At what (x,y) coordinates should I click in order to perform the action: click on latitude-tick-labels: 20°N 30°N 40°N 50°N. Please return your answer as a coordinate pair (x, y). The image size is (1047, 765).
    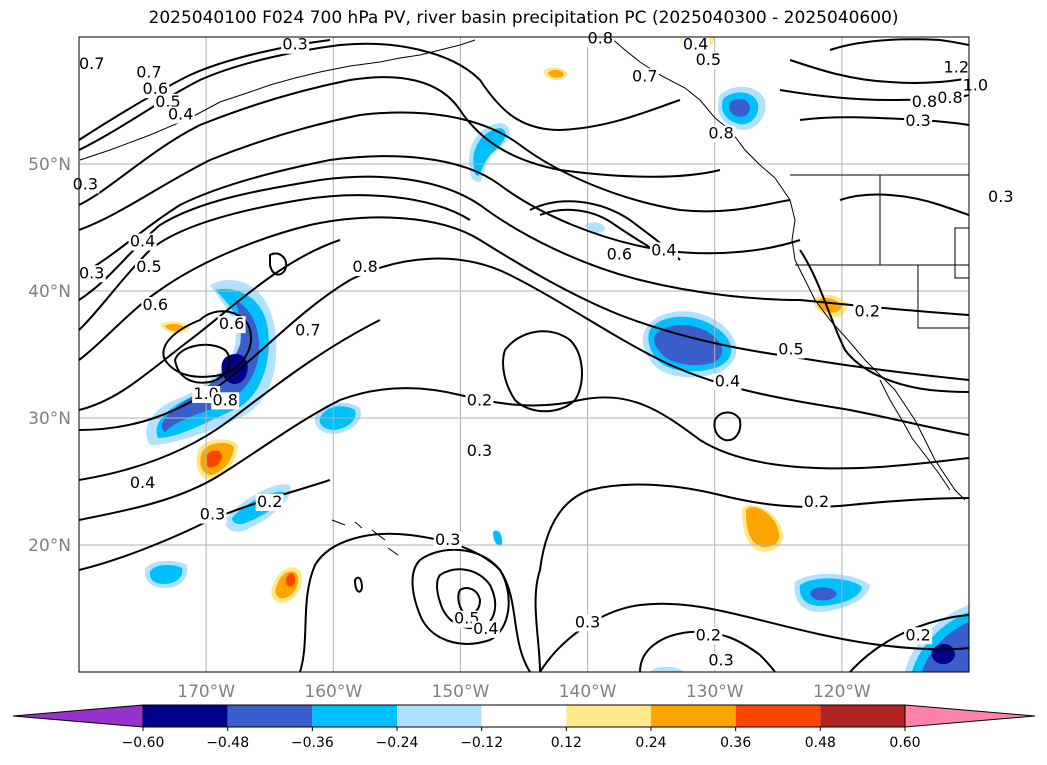
    Looking at the image, I should click on (49, 355).